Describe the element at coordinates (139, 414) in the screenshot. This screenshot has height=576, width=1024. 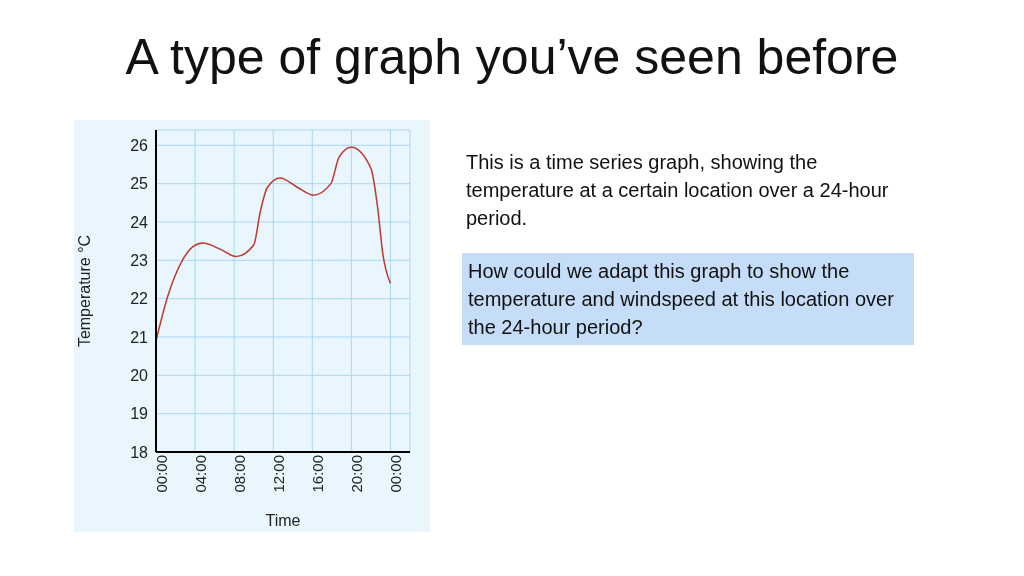
I see `y-tick-label: 19` at that location.